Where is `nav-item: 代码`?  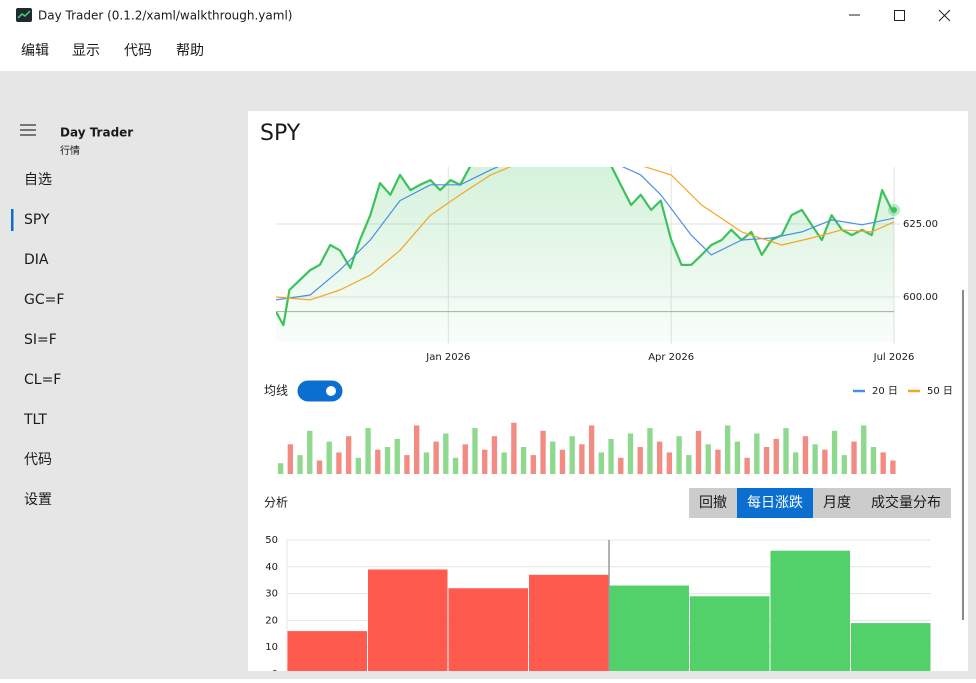 nav-item: 代码 is located at coordinates (38, 460).